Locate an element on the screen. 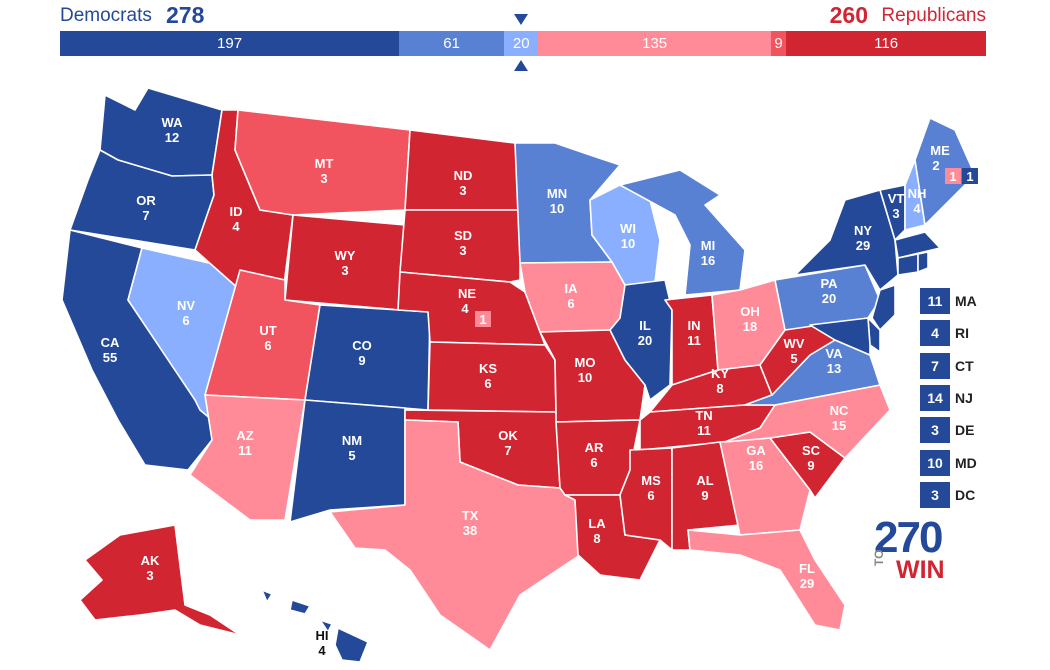 This screenshot has height=670, width=1050. small-state-ct: 7 CT is located at coordinates (972, 365).